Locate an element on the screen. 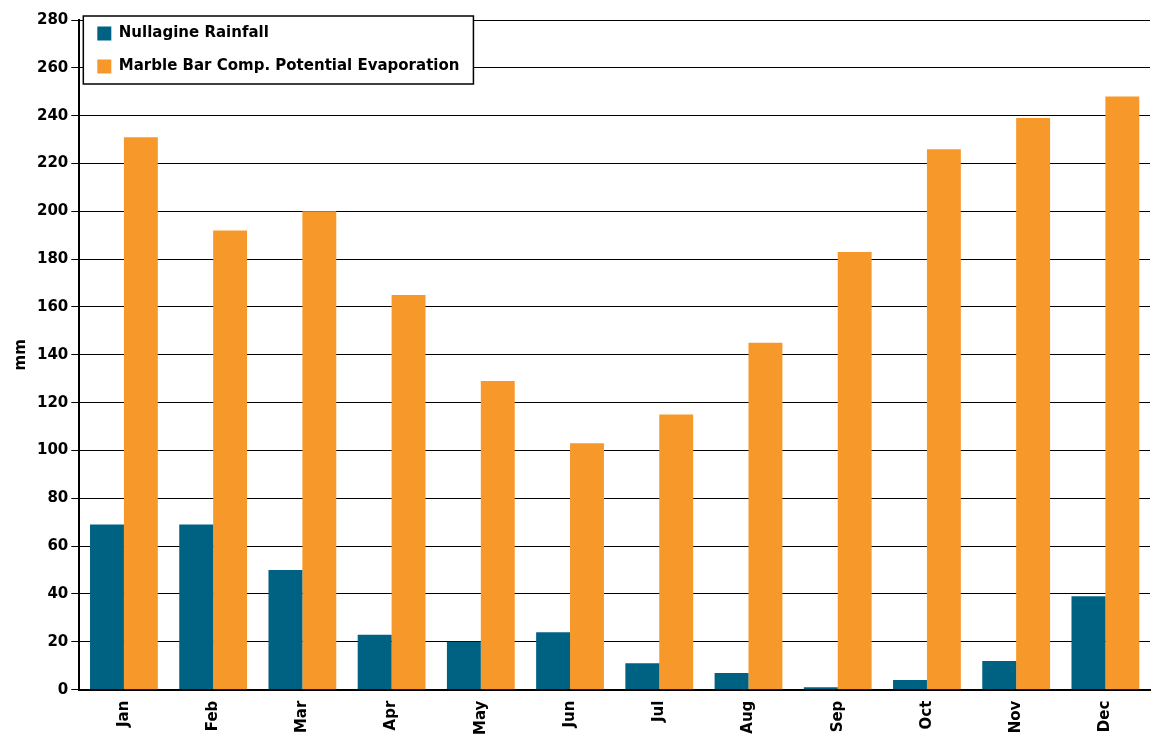 This screenshot has width=1162, height=746. y-tick-label: 140 is located at coordinates (53, 353).